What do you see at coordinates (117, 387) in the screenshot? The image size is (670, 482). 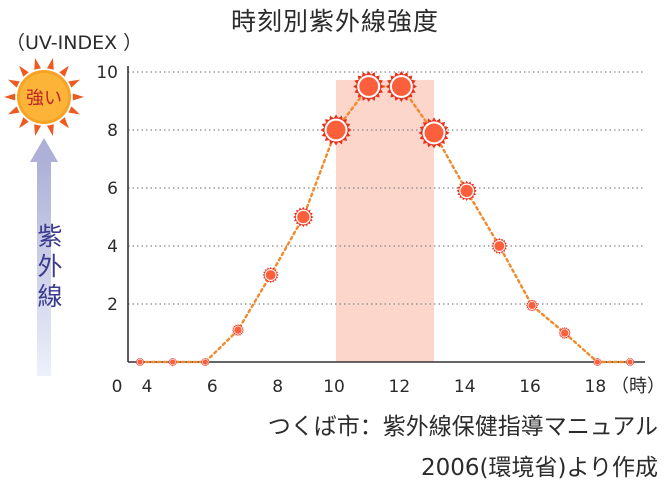 I see `x-tick-label: 0` at bounding box center [117, 387].